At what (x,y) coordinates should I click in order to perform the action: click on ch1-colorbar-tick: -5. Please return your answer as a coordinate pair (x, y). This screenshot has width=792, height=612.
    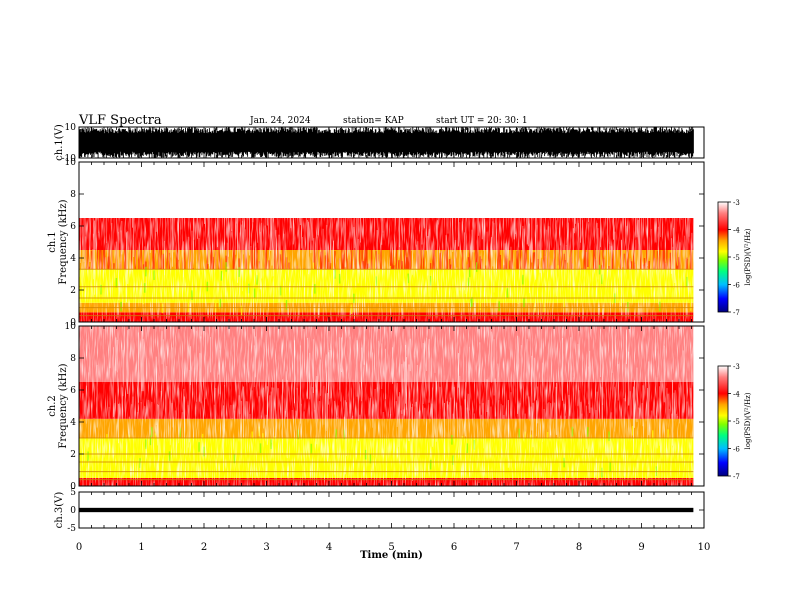
    Looking at the image, I should click on (736, 258).